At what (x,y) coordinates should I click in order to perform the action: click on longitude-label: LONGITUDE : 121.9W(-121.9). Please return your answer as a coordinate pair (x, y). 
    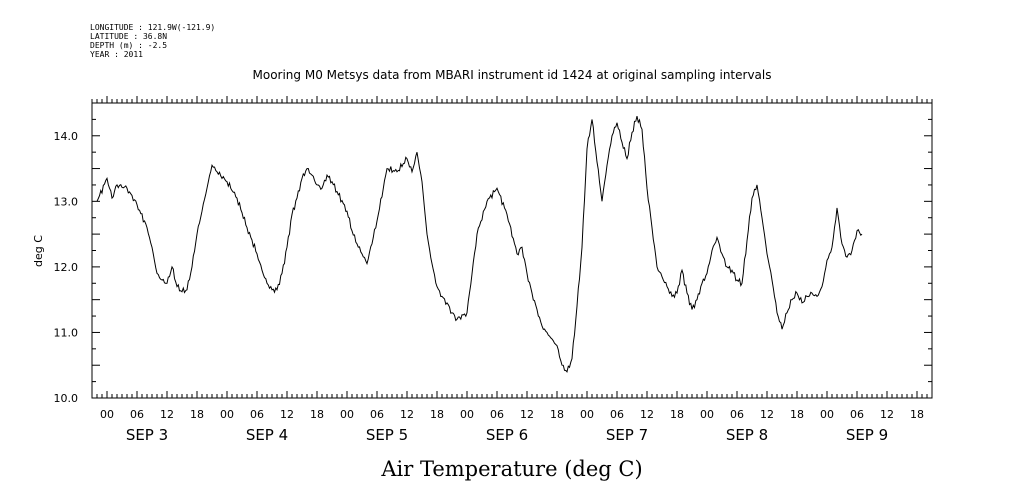
    Looking at the image, I should click on (152, 27).